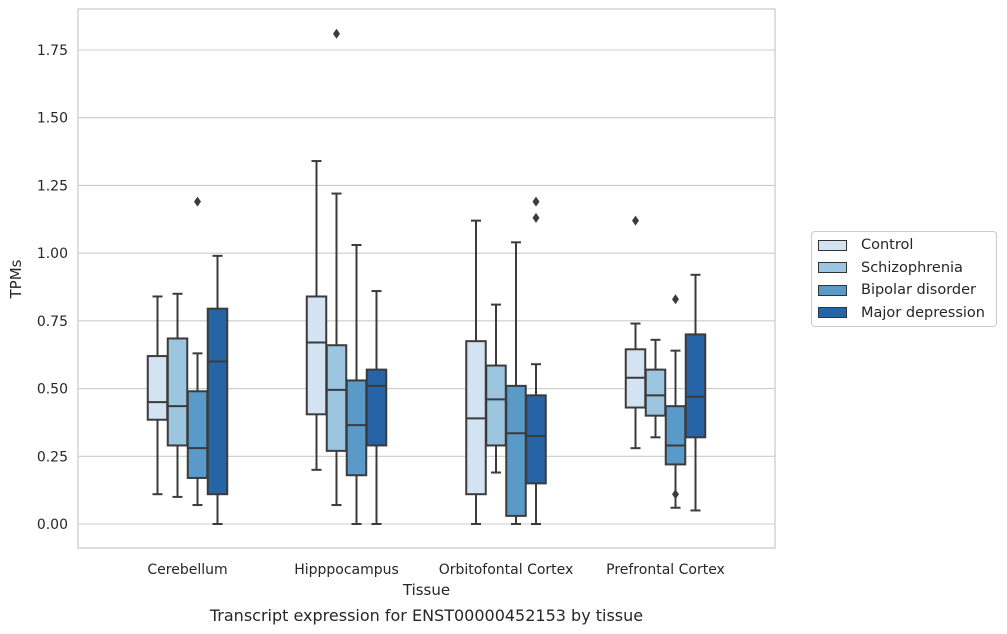 The image size is (1007, 634). What do you see at coordinates (887, 245) in the screenshot?
I see `legend-label: Control` at bounding box center [887, 245].